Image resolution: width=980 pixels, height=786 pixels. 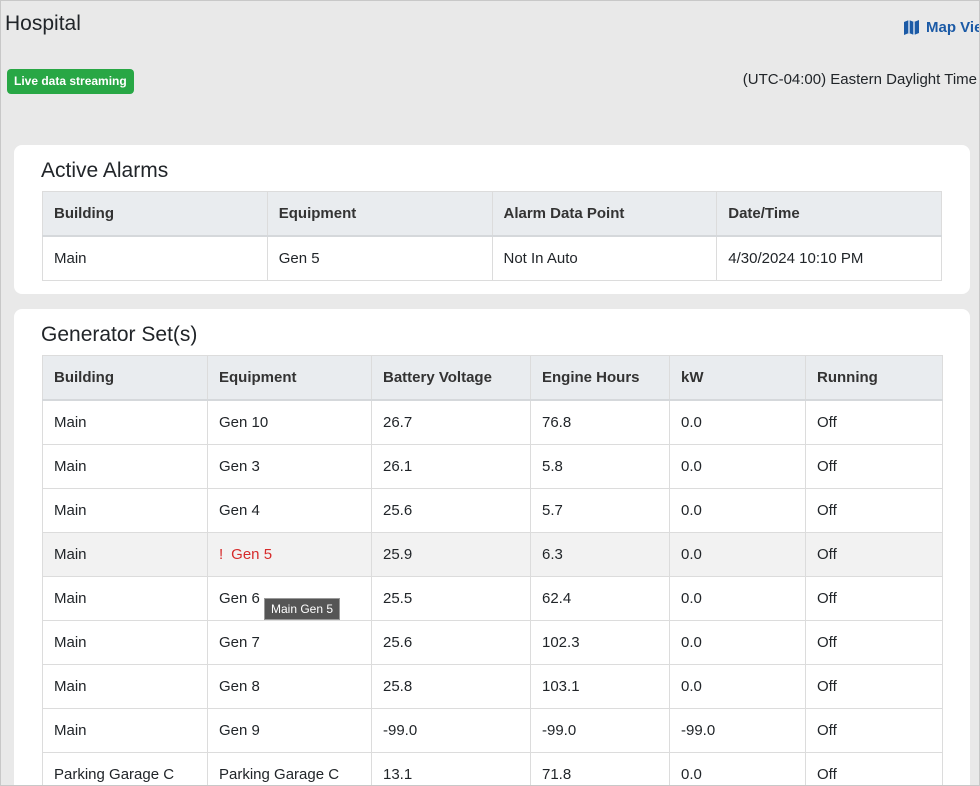 What do you see at coordinates (289, 422) in the screenshot?
I see `cell: Gen 10` at bounding box center [289, 422].